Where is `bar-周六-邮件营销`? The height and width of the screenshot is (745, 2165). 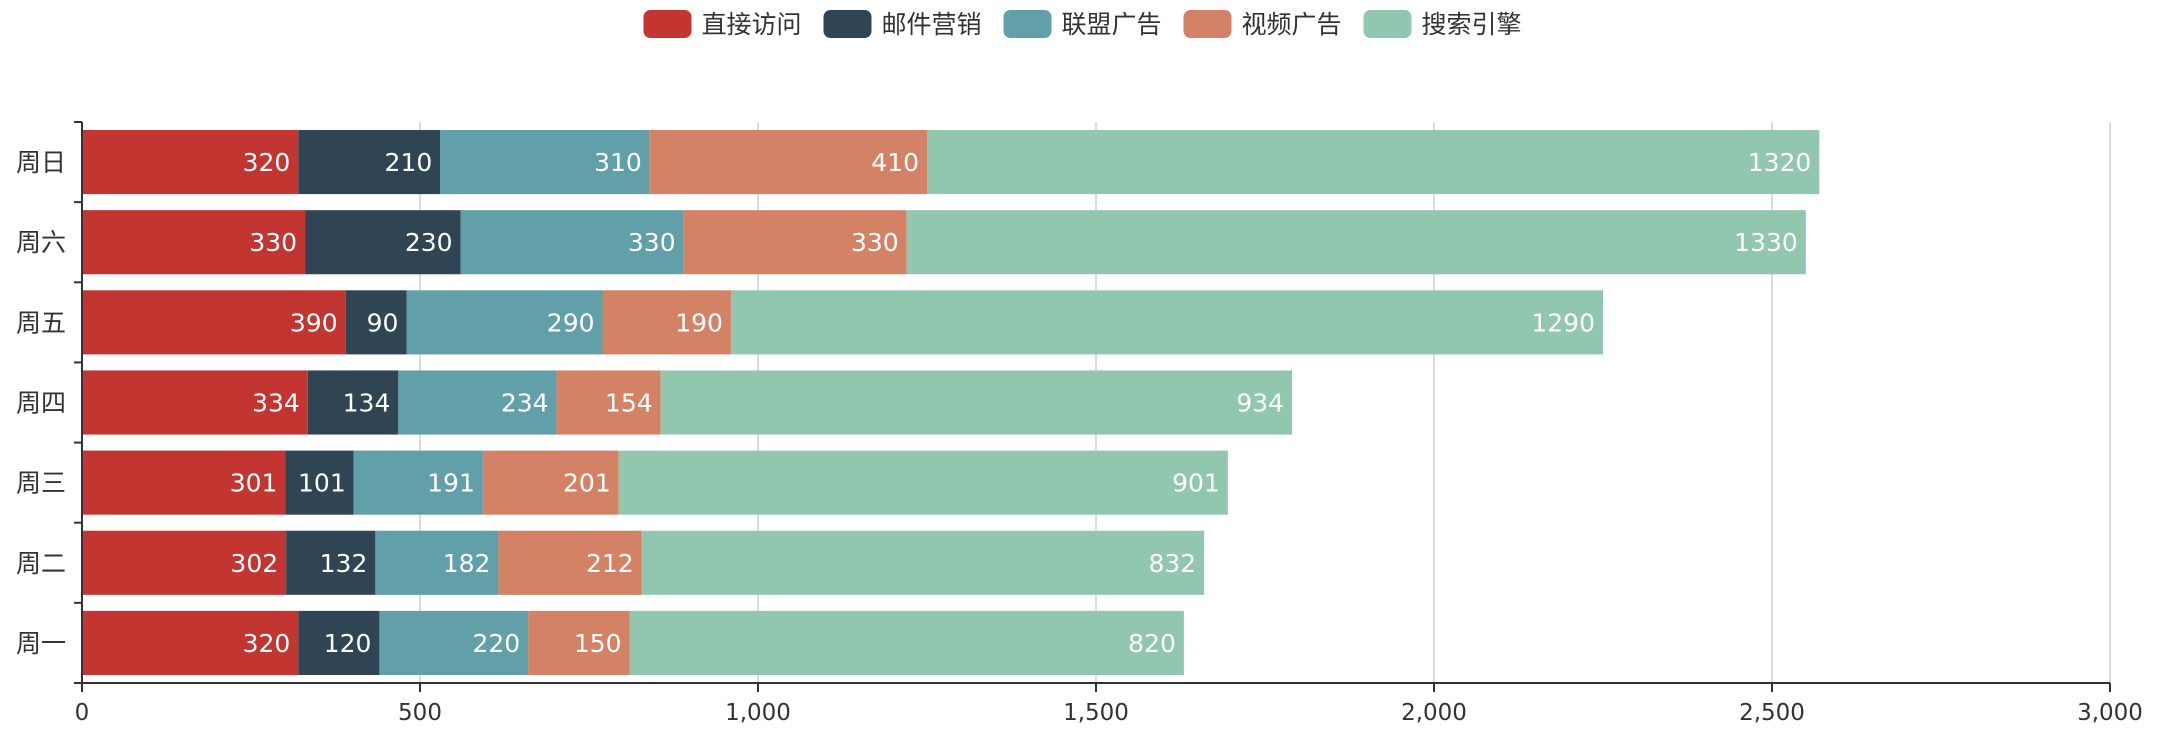
bar-周六-邮件营销 is located at coordinates (383, 242).